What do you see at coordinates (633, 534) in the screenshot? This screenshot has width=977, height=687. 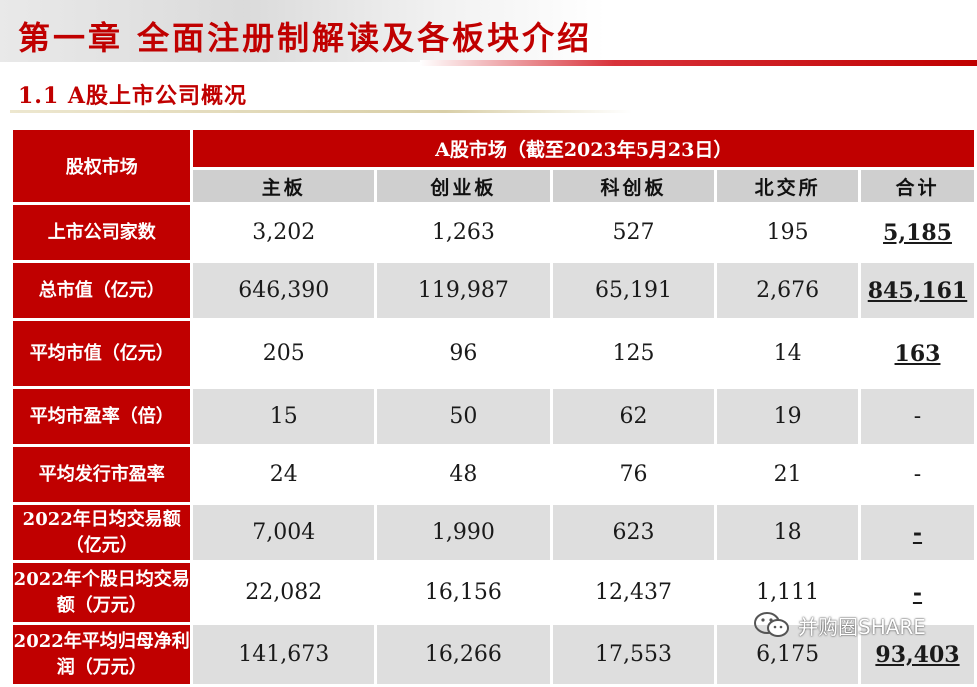 I see `cell-star-market: 623` at bounding box center [633, 534].